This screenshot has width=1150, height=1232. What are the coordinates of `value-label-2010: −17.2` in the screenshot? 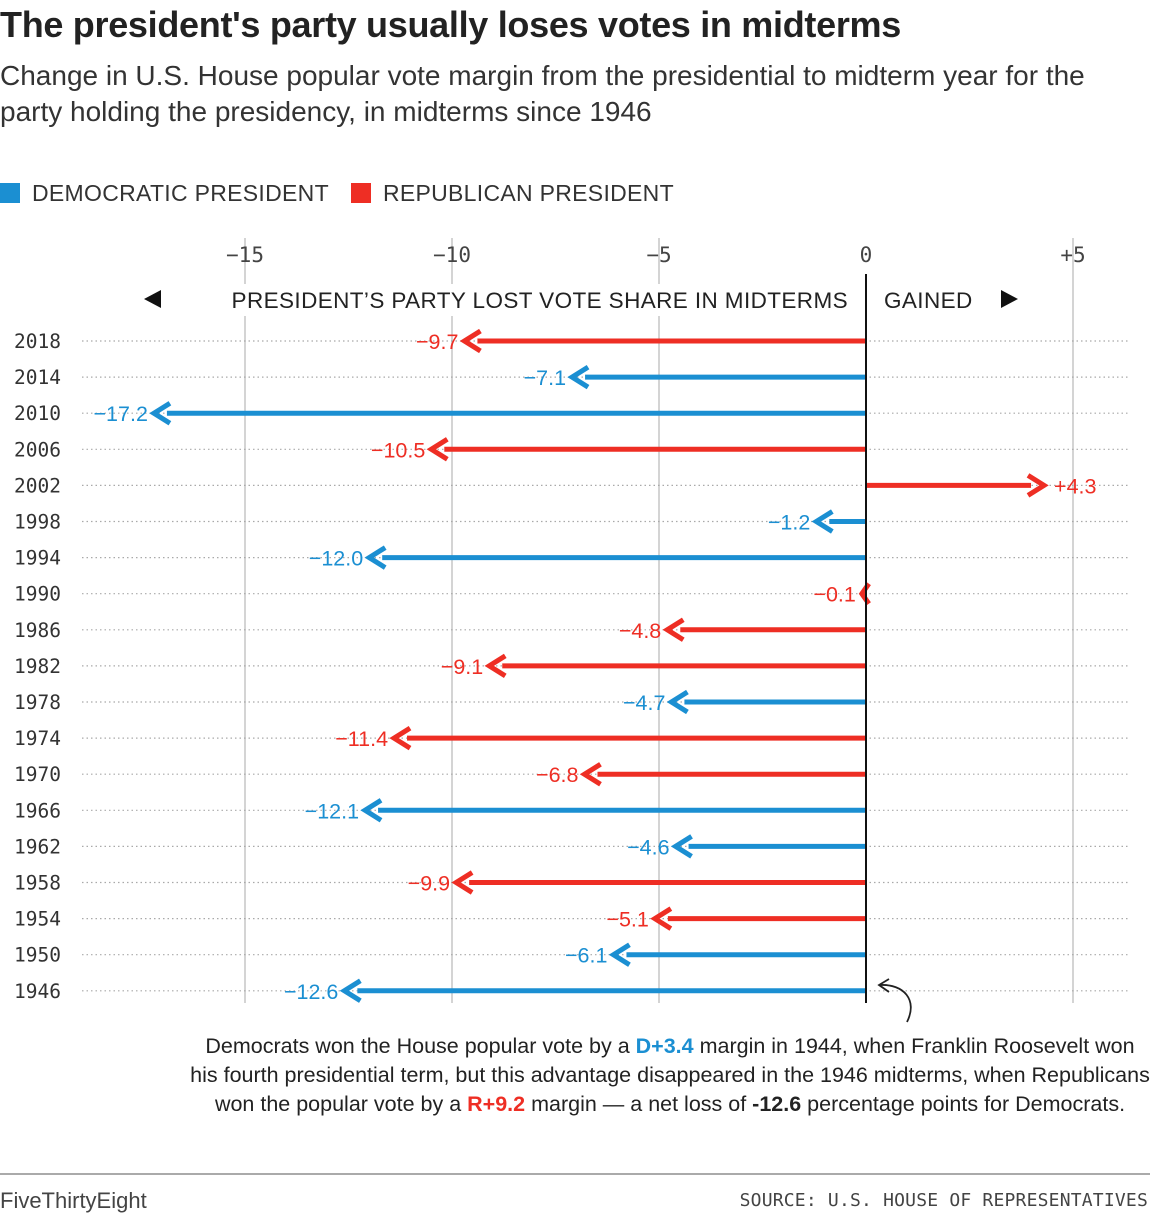 It's located at (121, 414).